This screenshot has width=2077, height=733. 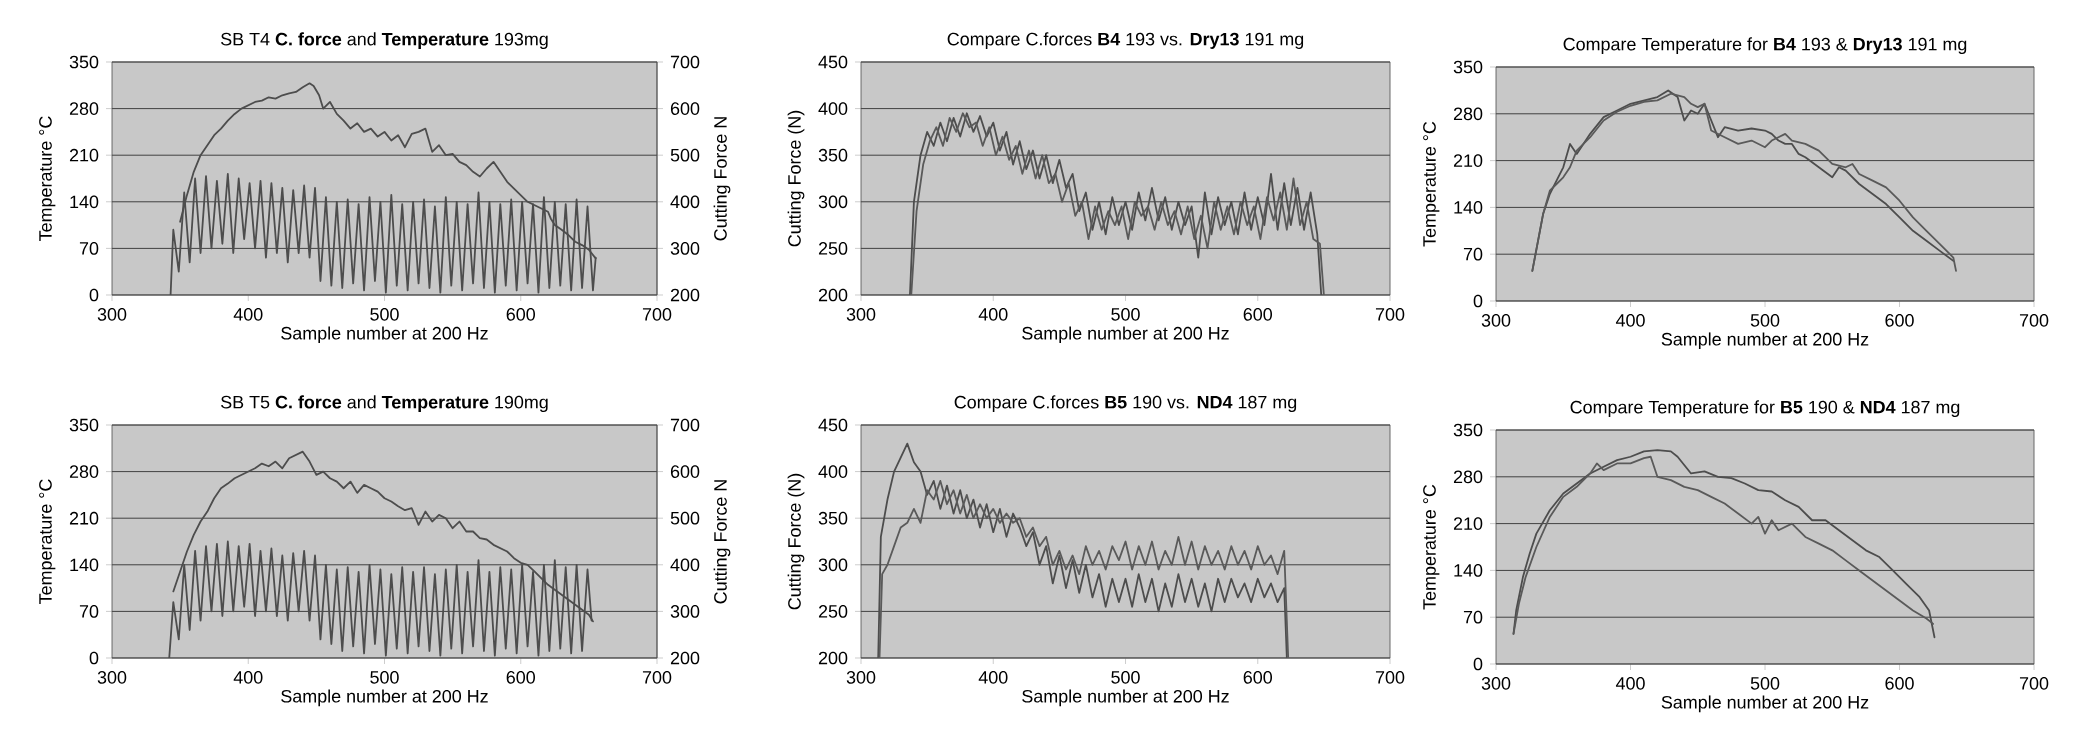 I want to click on chart-title: Compare Temperature for B5 190 & ND4 187 mg, so click(x=1765, y=409).